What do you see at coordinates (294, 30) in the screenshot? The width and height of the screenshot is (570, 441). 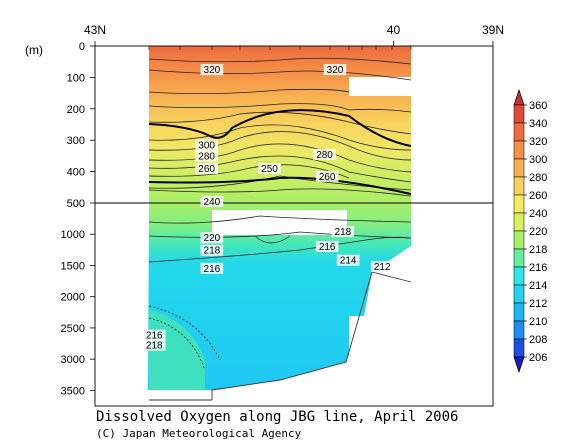 I see `x-tick-labels: 43N 40 39N` at bounding box center [294, 30].